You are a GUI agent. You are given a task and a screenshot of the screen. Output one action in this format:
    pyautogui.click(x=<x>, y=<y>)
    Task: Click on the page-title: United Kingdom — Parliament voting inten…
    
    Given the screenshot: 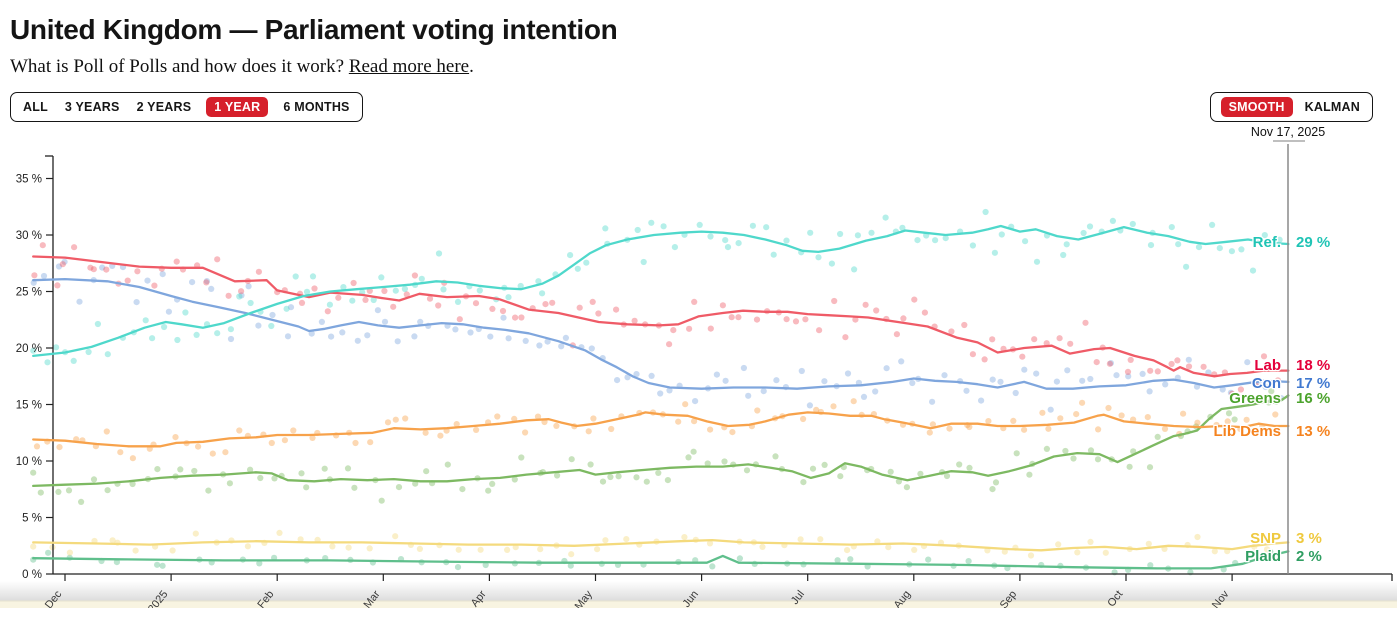 What is the action you would take?
    pyautogui.click(x=314, y=29)
    